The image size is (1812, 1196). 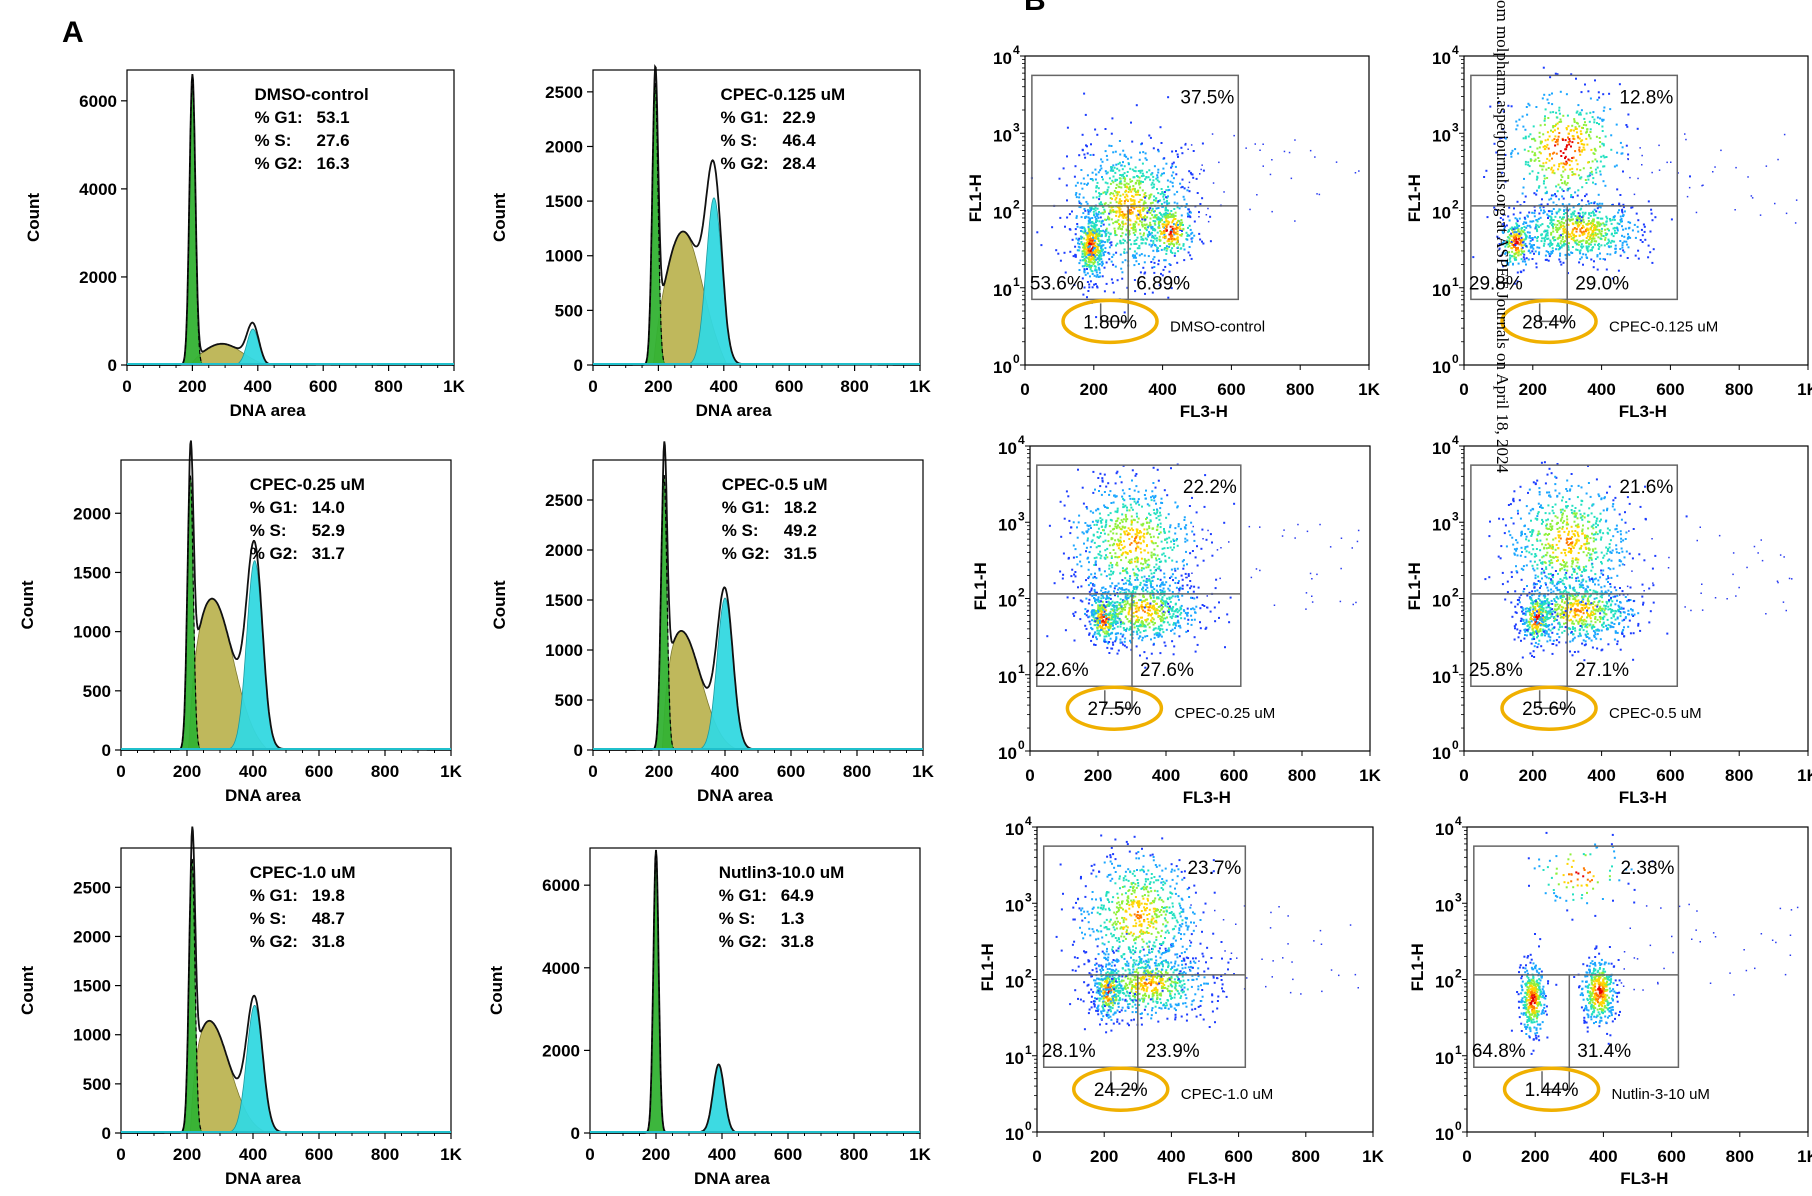 What do you see at coordinates (1114, 313) in the screenshot?
I see `gate-subgate` at bounding box center [1114, 313].